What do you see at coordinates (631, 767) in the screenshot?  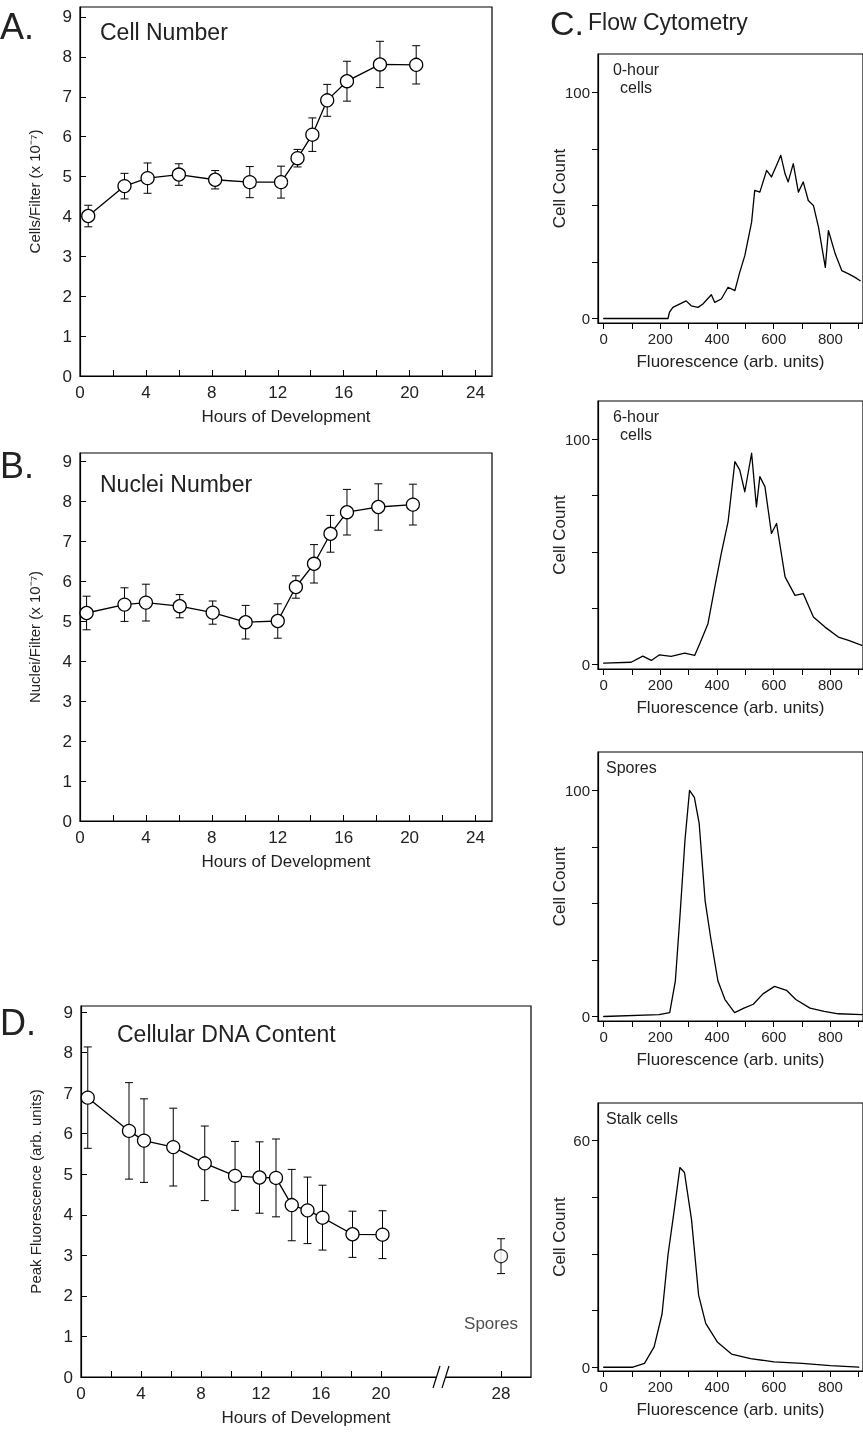 I see `annotation: Spores` at bounding box center [631, 767].